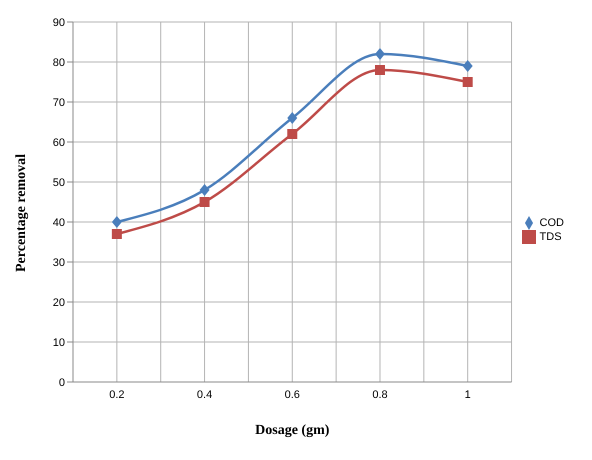 Image resolution: width=592 pixels, height=460 pixels. What do you see at coordinates (58, 342) in the screenshot?
I see `y-tick-label: 10` at bounding box center [58, 342].